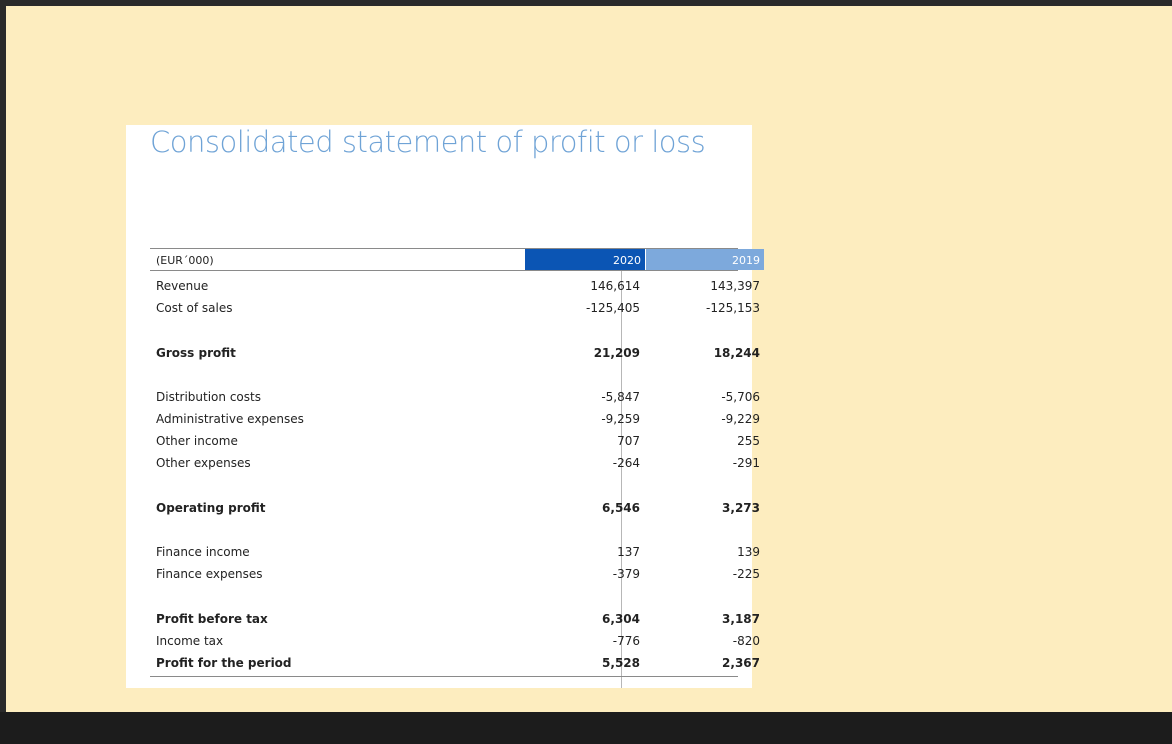 Image resolution: width=1172 pixels, height=744 pixels. I want to click on header-year-2020: 2020, so click(585, 259).